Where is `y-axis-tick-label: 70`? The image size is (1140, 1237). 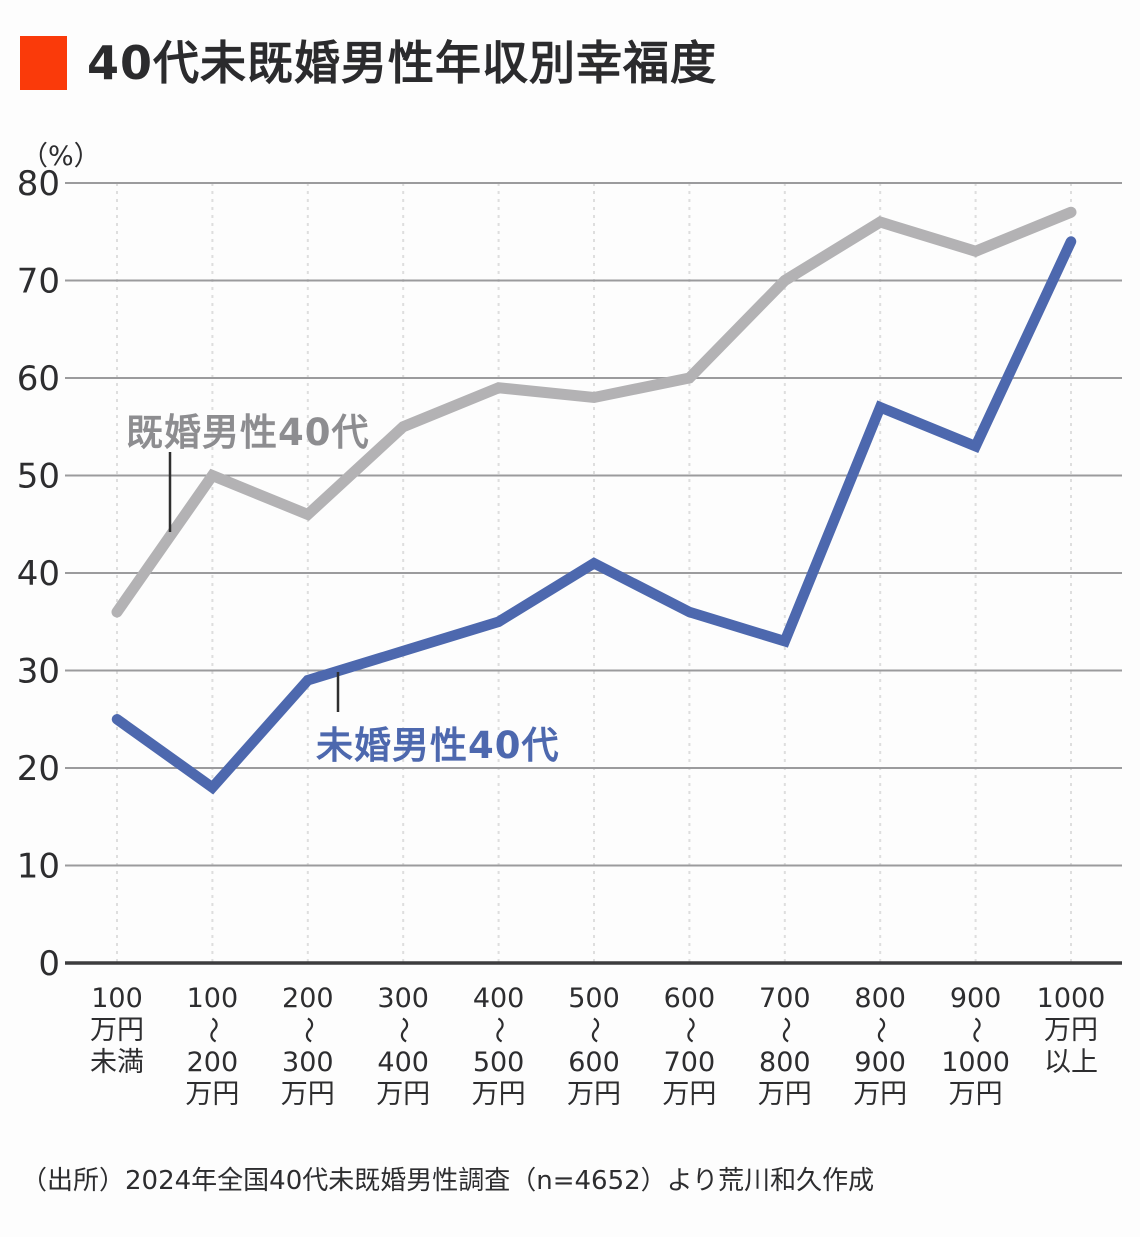
y-axis-tick-label: 70 is located at coordinates (38, 282).